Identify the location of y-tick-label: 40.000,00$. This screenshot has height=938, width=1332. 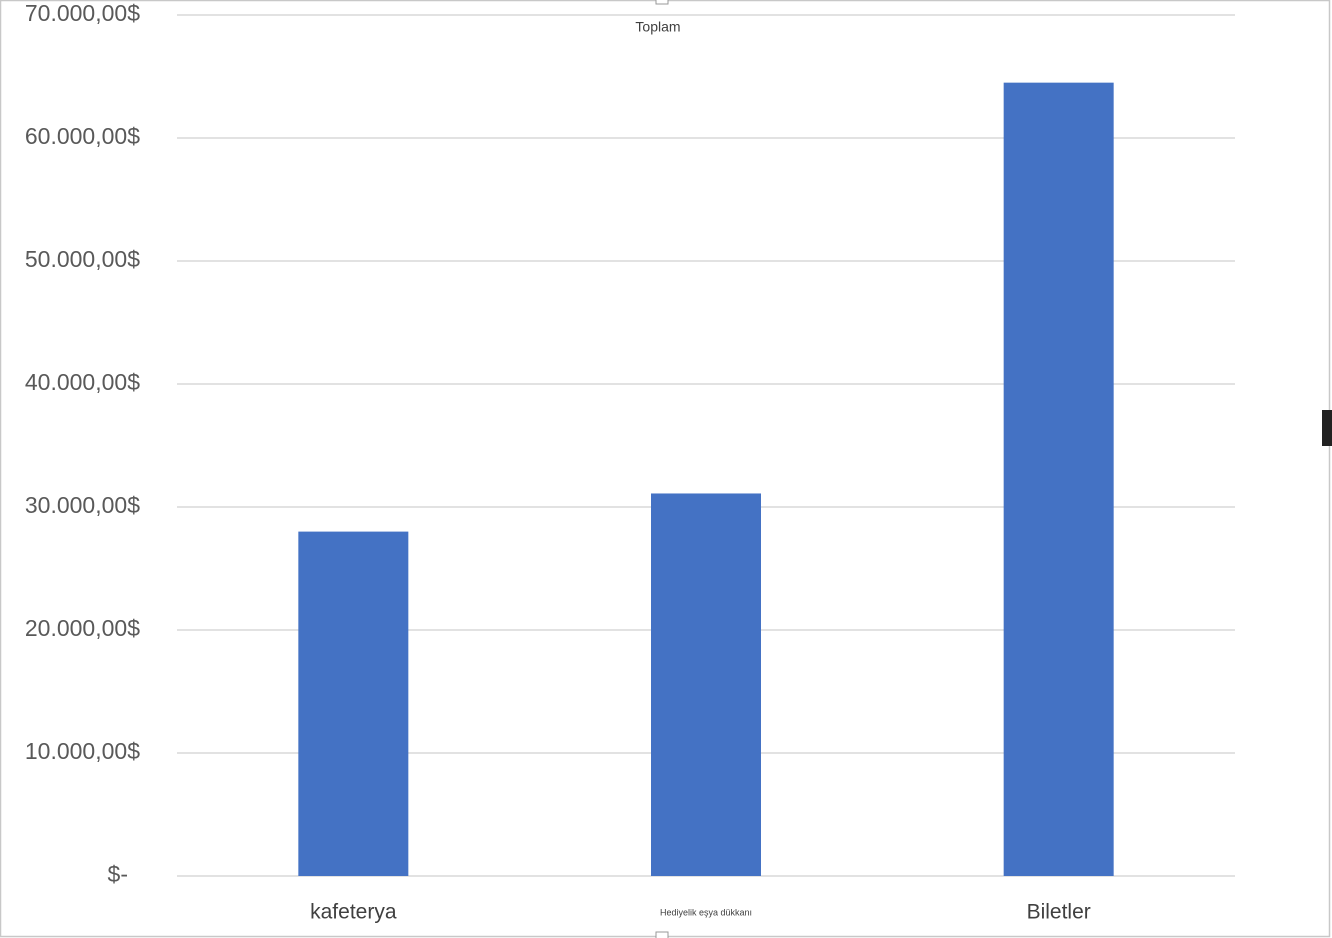
(82, 382).